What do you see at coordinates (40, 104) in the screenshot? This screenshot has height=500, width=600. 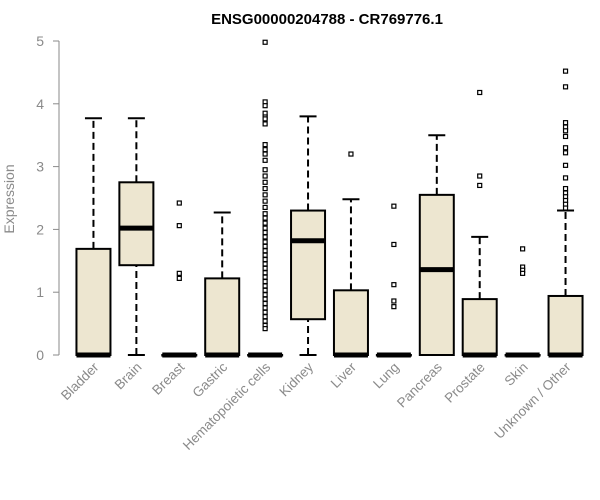 I see `y-tick-label: 4` at bounding box center [40, 104].